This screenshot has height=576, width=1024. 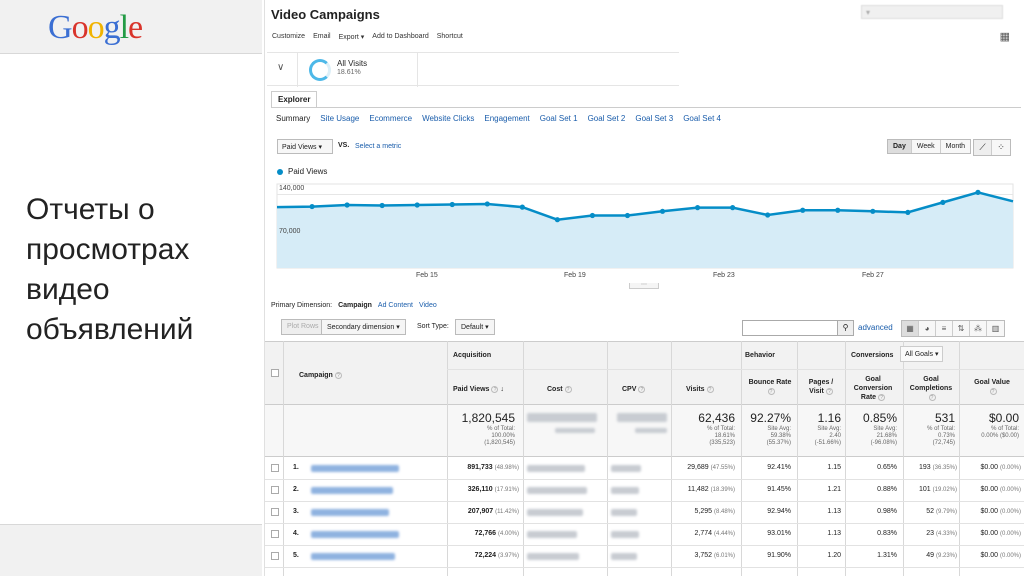 I want to click on sort-type-dropdown: Default ▾, so click(x=475, y=327).